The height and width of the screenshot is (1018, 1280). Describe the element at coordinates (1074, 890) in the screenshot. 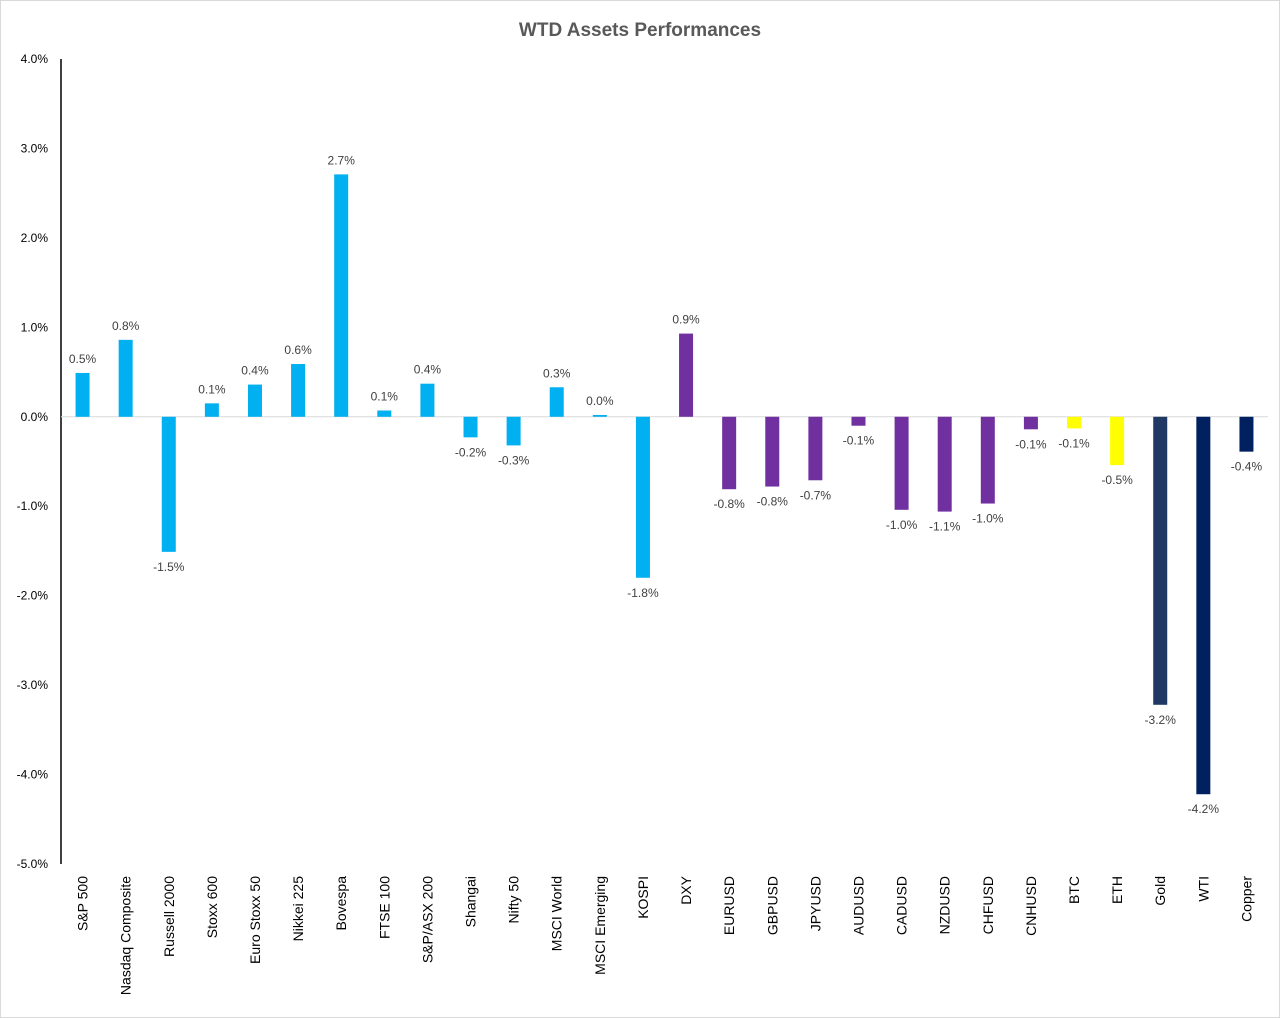

I see `category-label: BTC` at that location.